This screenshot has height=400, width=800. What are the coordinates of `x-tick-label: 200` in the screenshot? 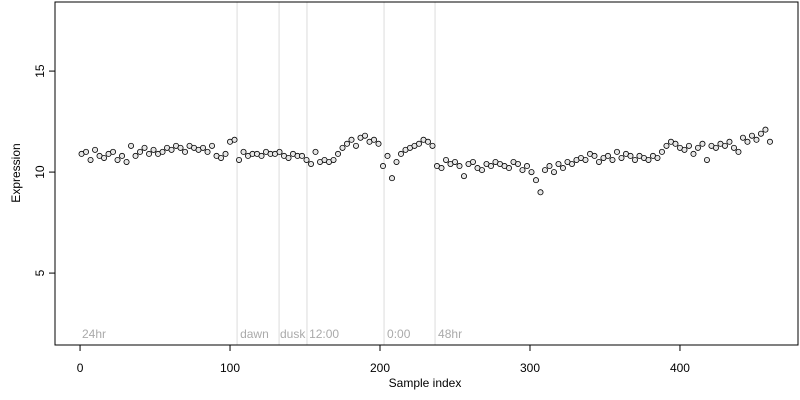 It's located at (380, 368).